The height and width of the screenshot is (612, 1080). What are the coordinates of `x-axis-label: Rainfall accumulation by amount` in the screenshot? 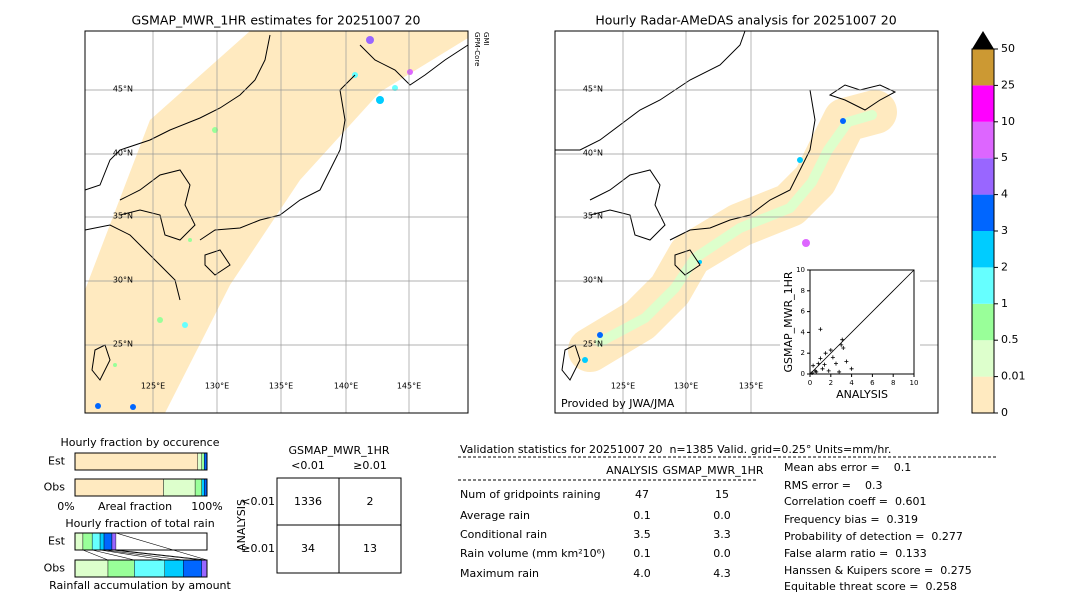 It's located at (140, 585).